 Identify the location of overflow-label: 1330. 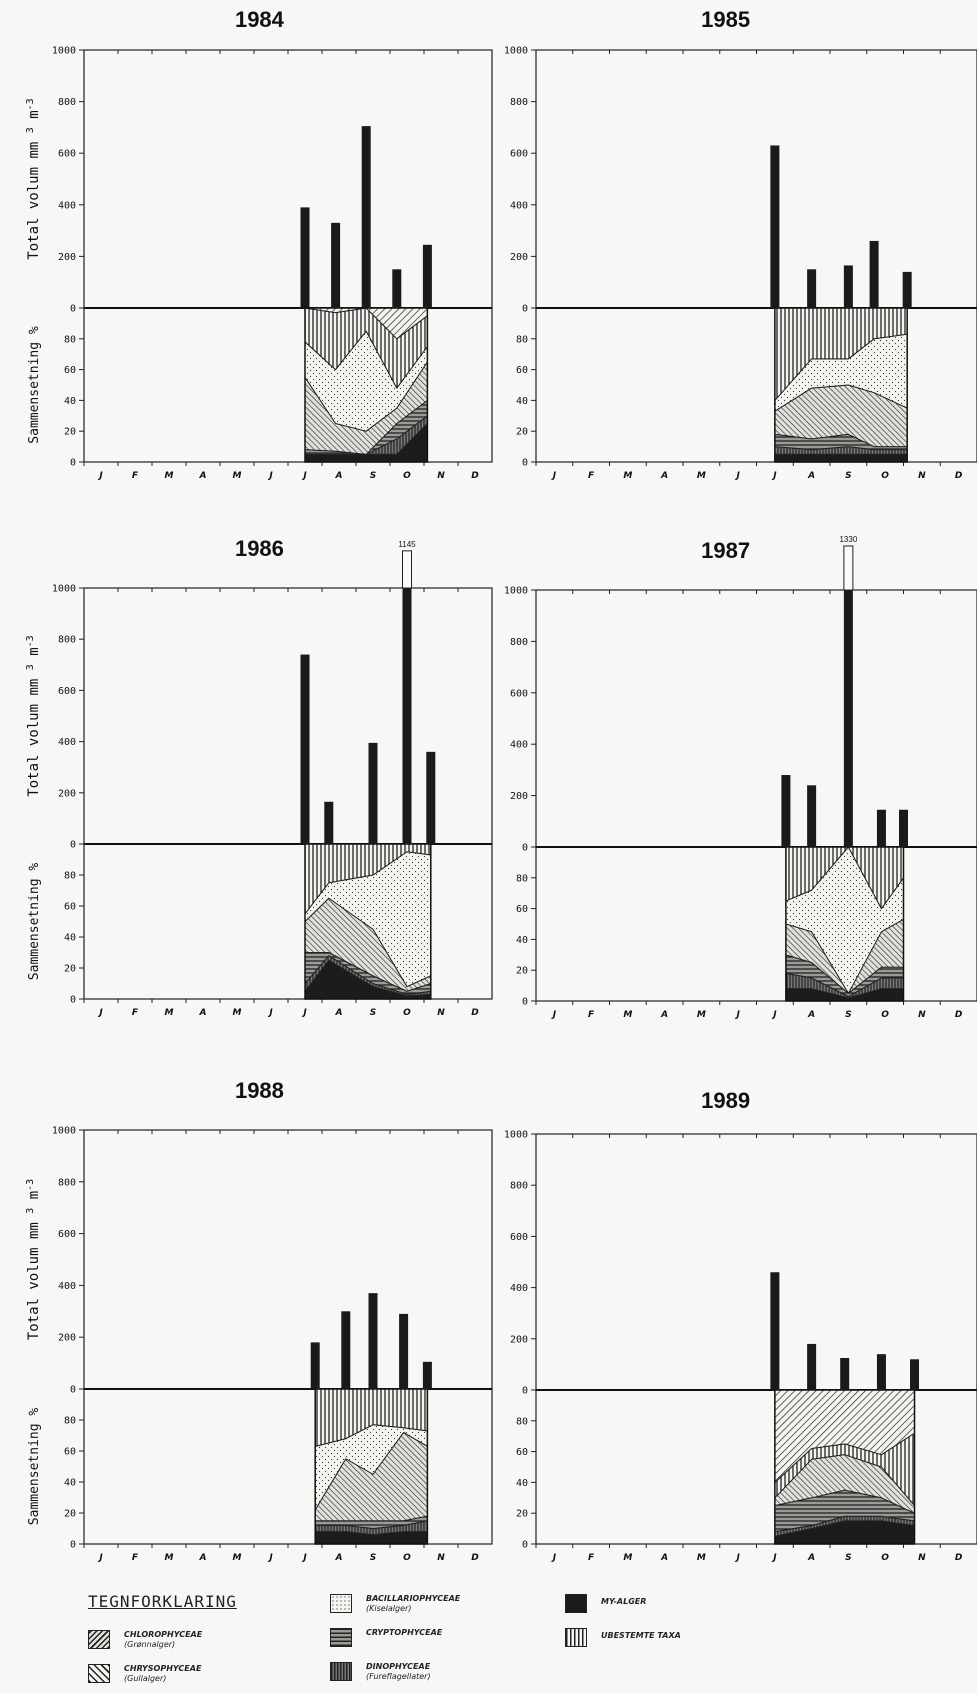
(848, 539).